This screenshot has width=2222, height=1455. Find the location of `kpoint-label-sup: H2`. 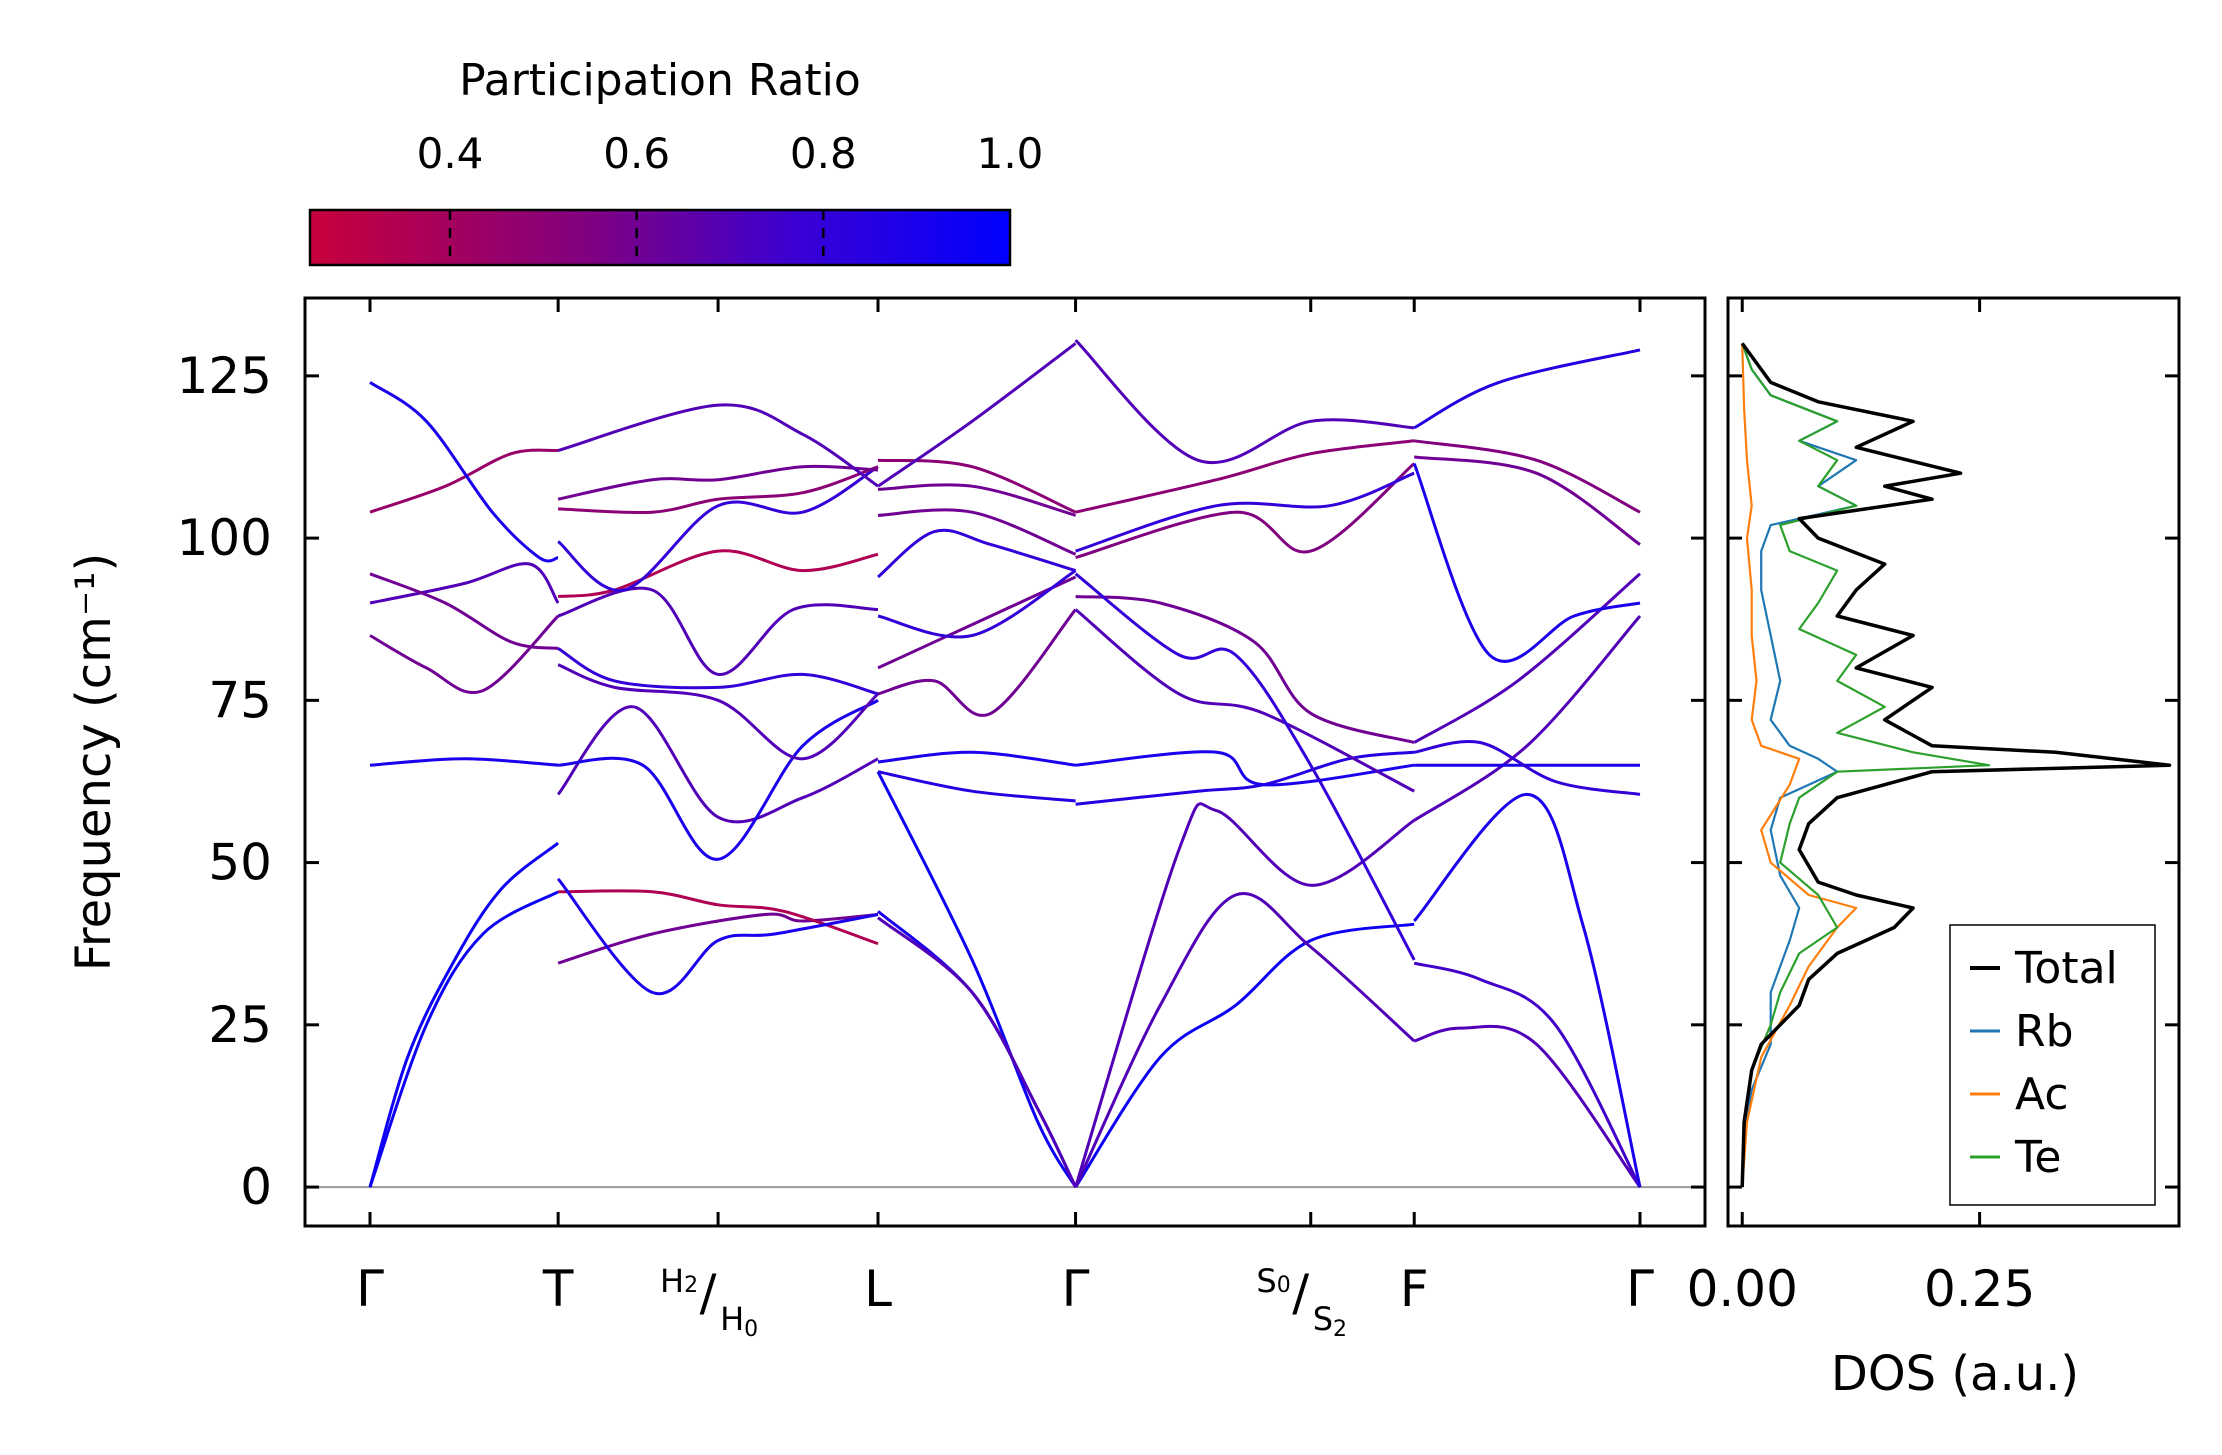

kpoint-label-sup: H2 is located at coordinates (679, 1281).